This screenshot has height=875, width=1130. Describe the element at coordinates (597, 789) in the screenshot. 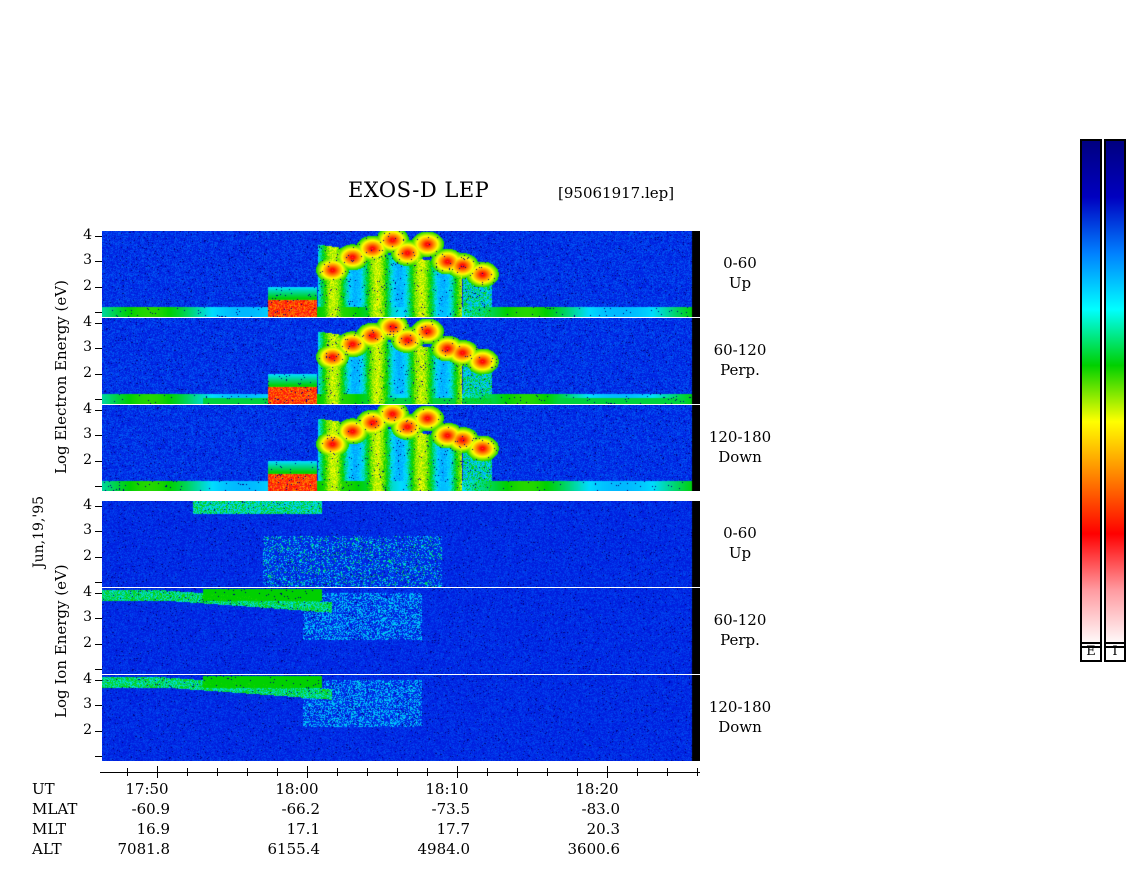

I see `ephemeris-value: 18:20` at that location.